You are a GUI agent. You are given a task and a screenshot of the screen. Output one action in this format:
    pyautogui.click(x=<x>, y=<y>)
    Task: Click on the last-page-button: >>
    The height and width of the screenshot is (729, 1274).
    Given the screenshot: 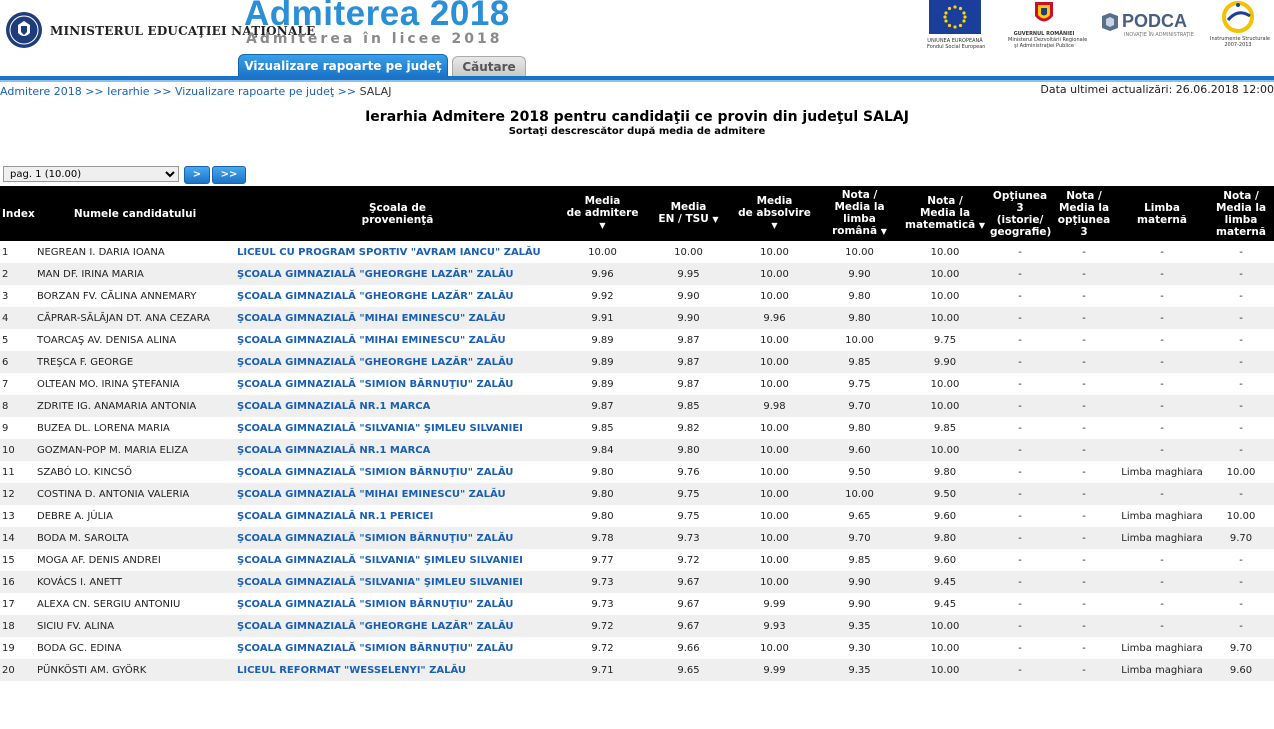 What is the action you would take?
    pyautogui.click(x=229, y=175)
    